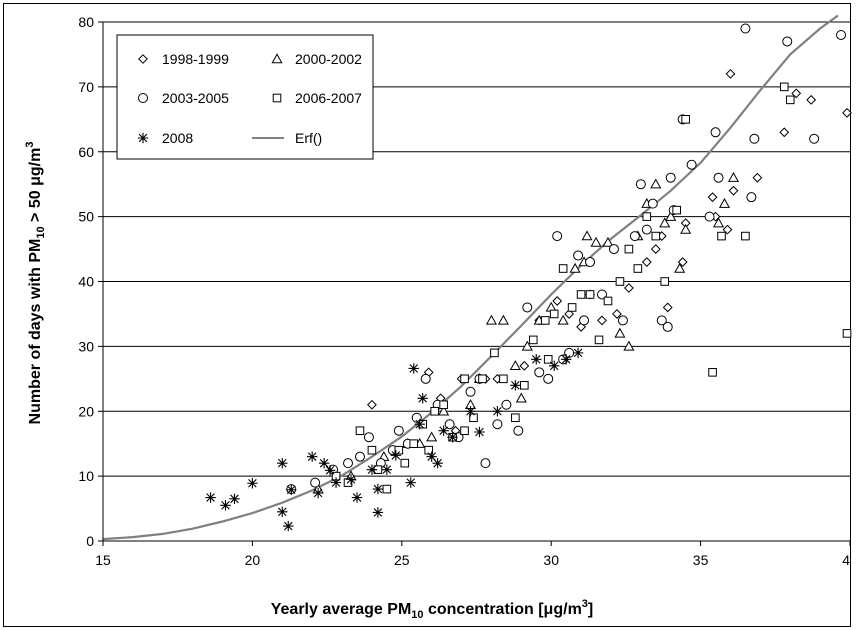 This screenshot has height=630, width=856. I want to click on legend-marker-triangle, so click(277, 58).